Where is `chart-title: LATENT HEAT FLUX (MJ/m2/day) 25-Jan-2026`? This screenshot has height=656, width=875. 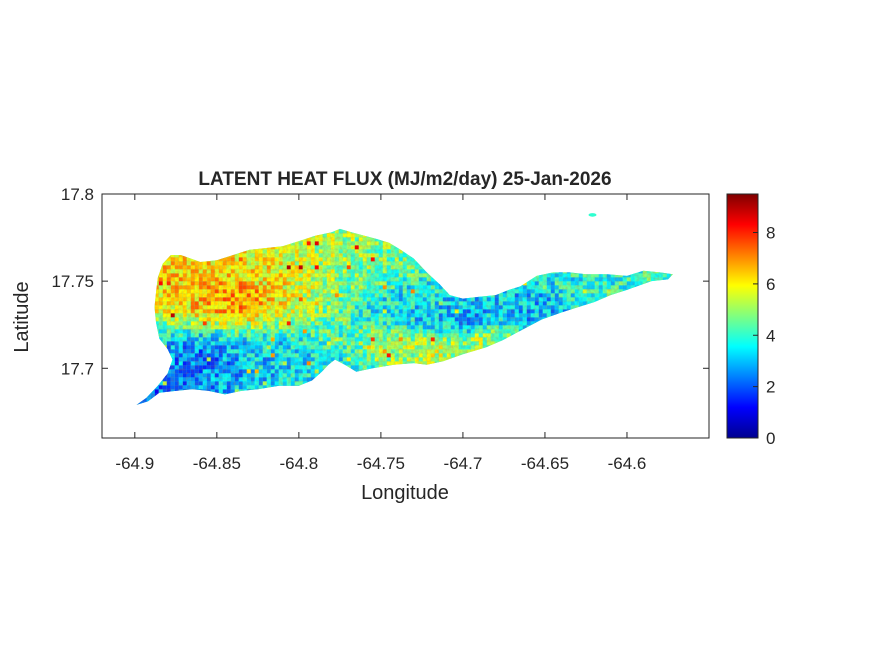 chart-title: LATENT HEAT FLUX (MJ/m2/day) 25-Jan-2026 is located at coordinates (404, 179).